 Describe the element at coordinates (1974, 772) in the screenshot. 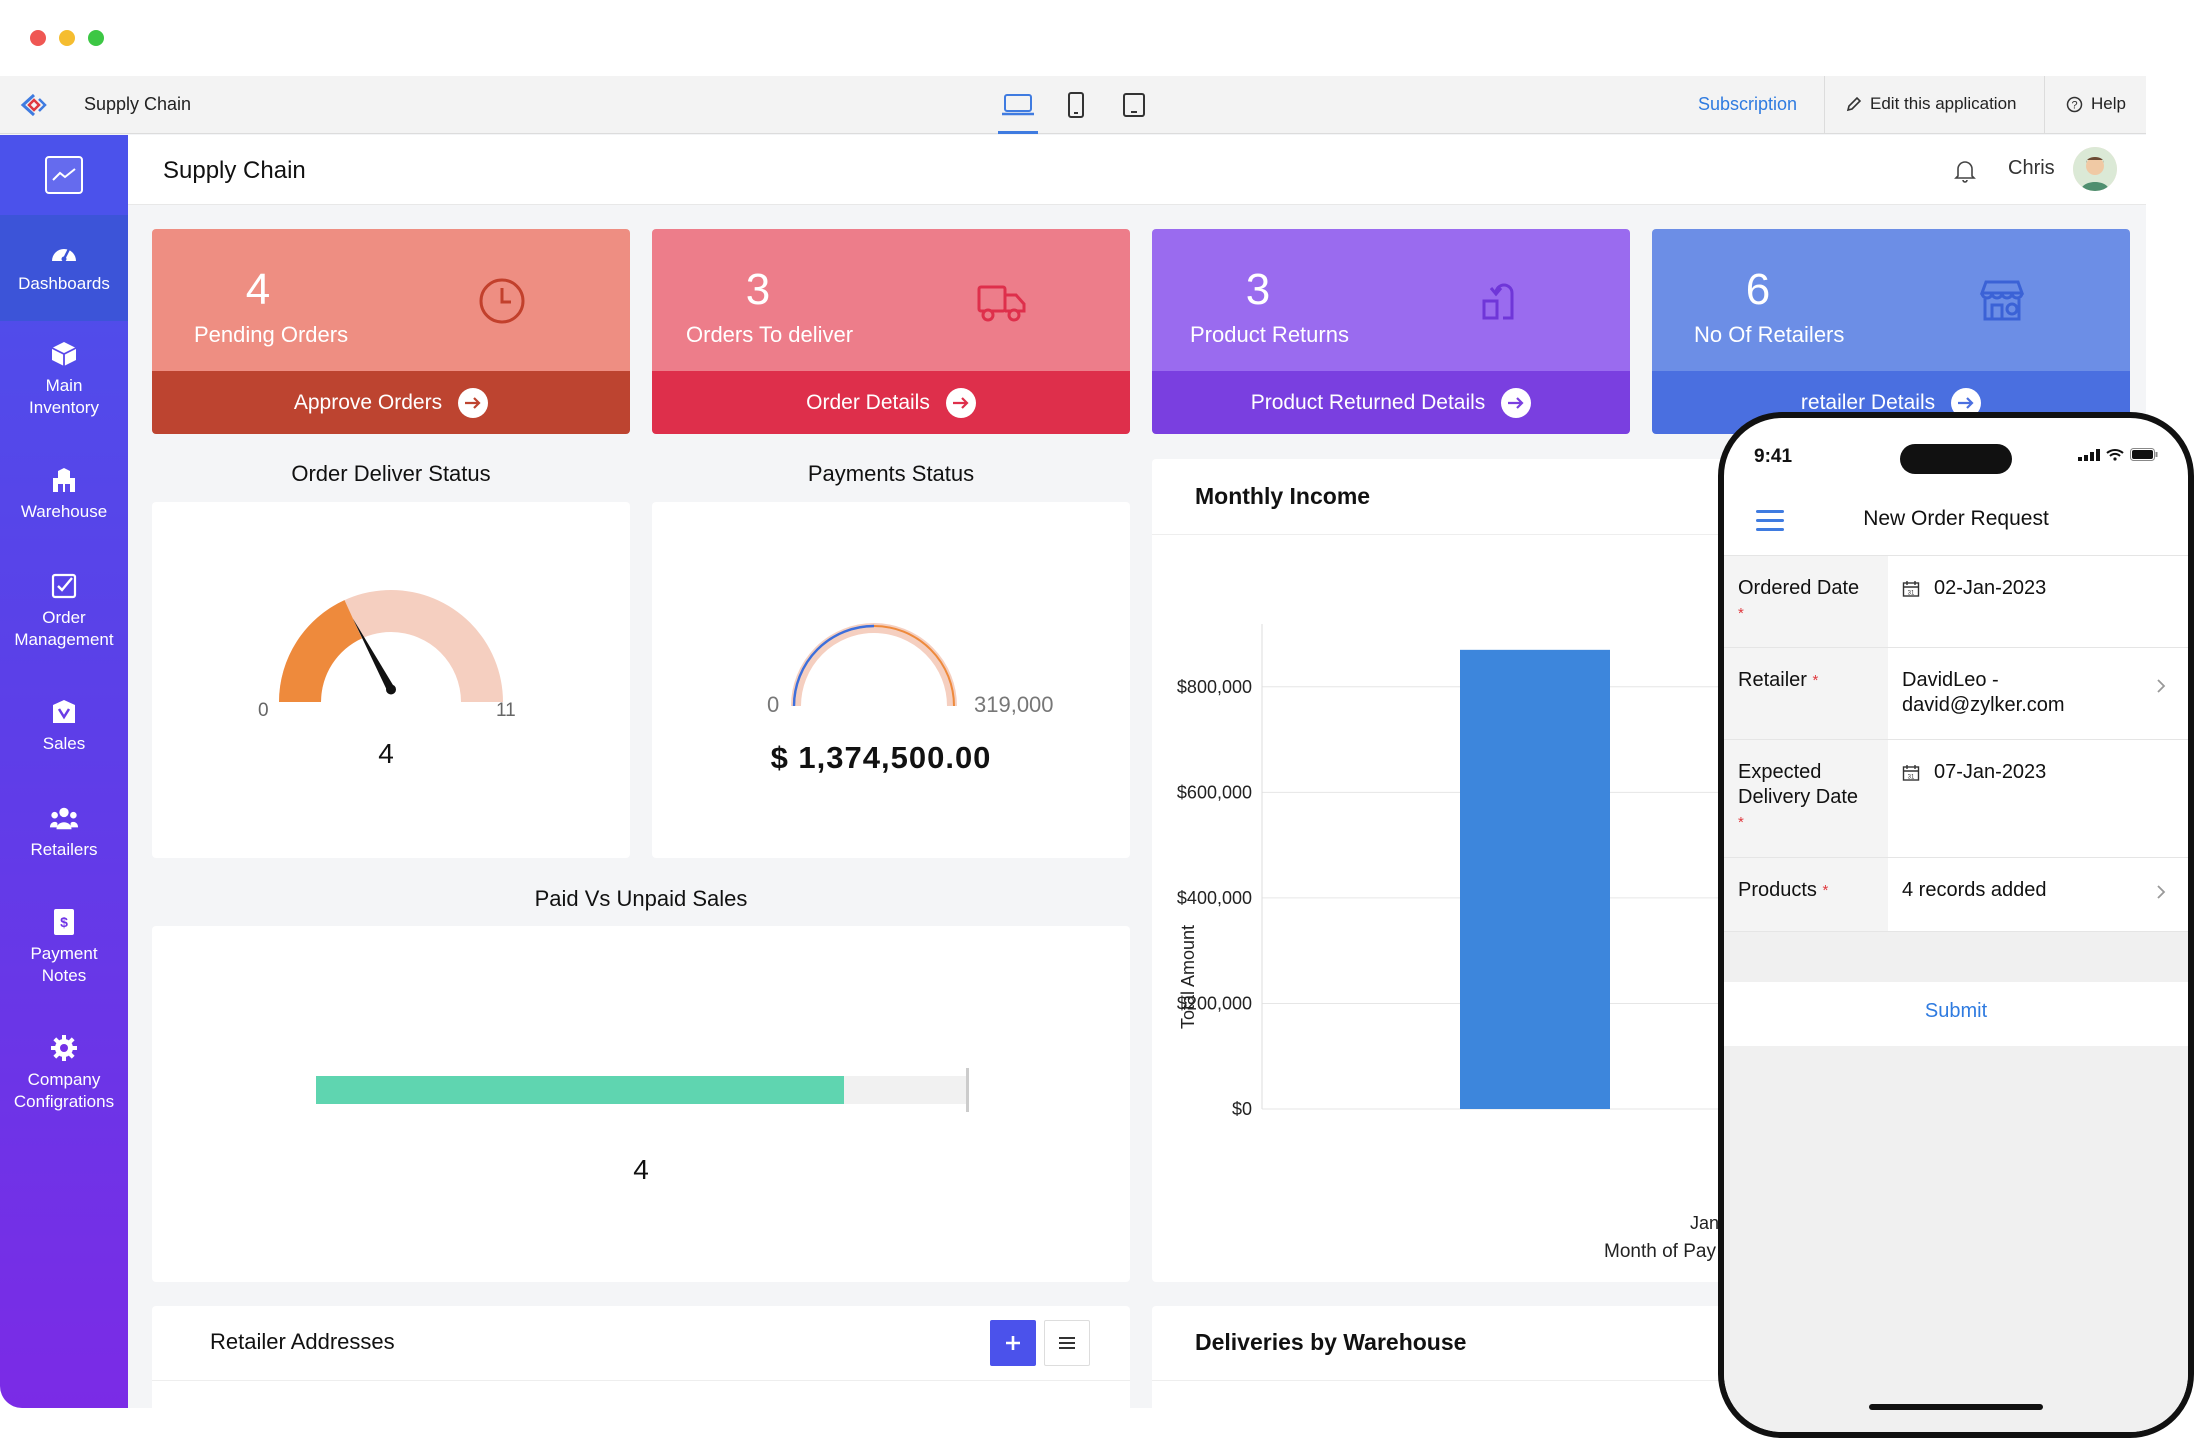

I see `expected-delivery-value: 31 07-Jan-2023` at that location.